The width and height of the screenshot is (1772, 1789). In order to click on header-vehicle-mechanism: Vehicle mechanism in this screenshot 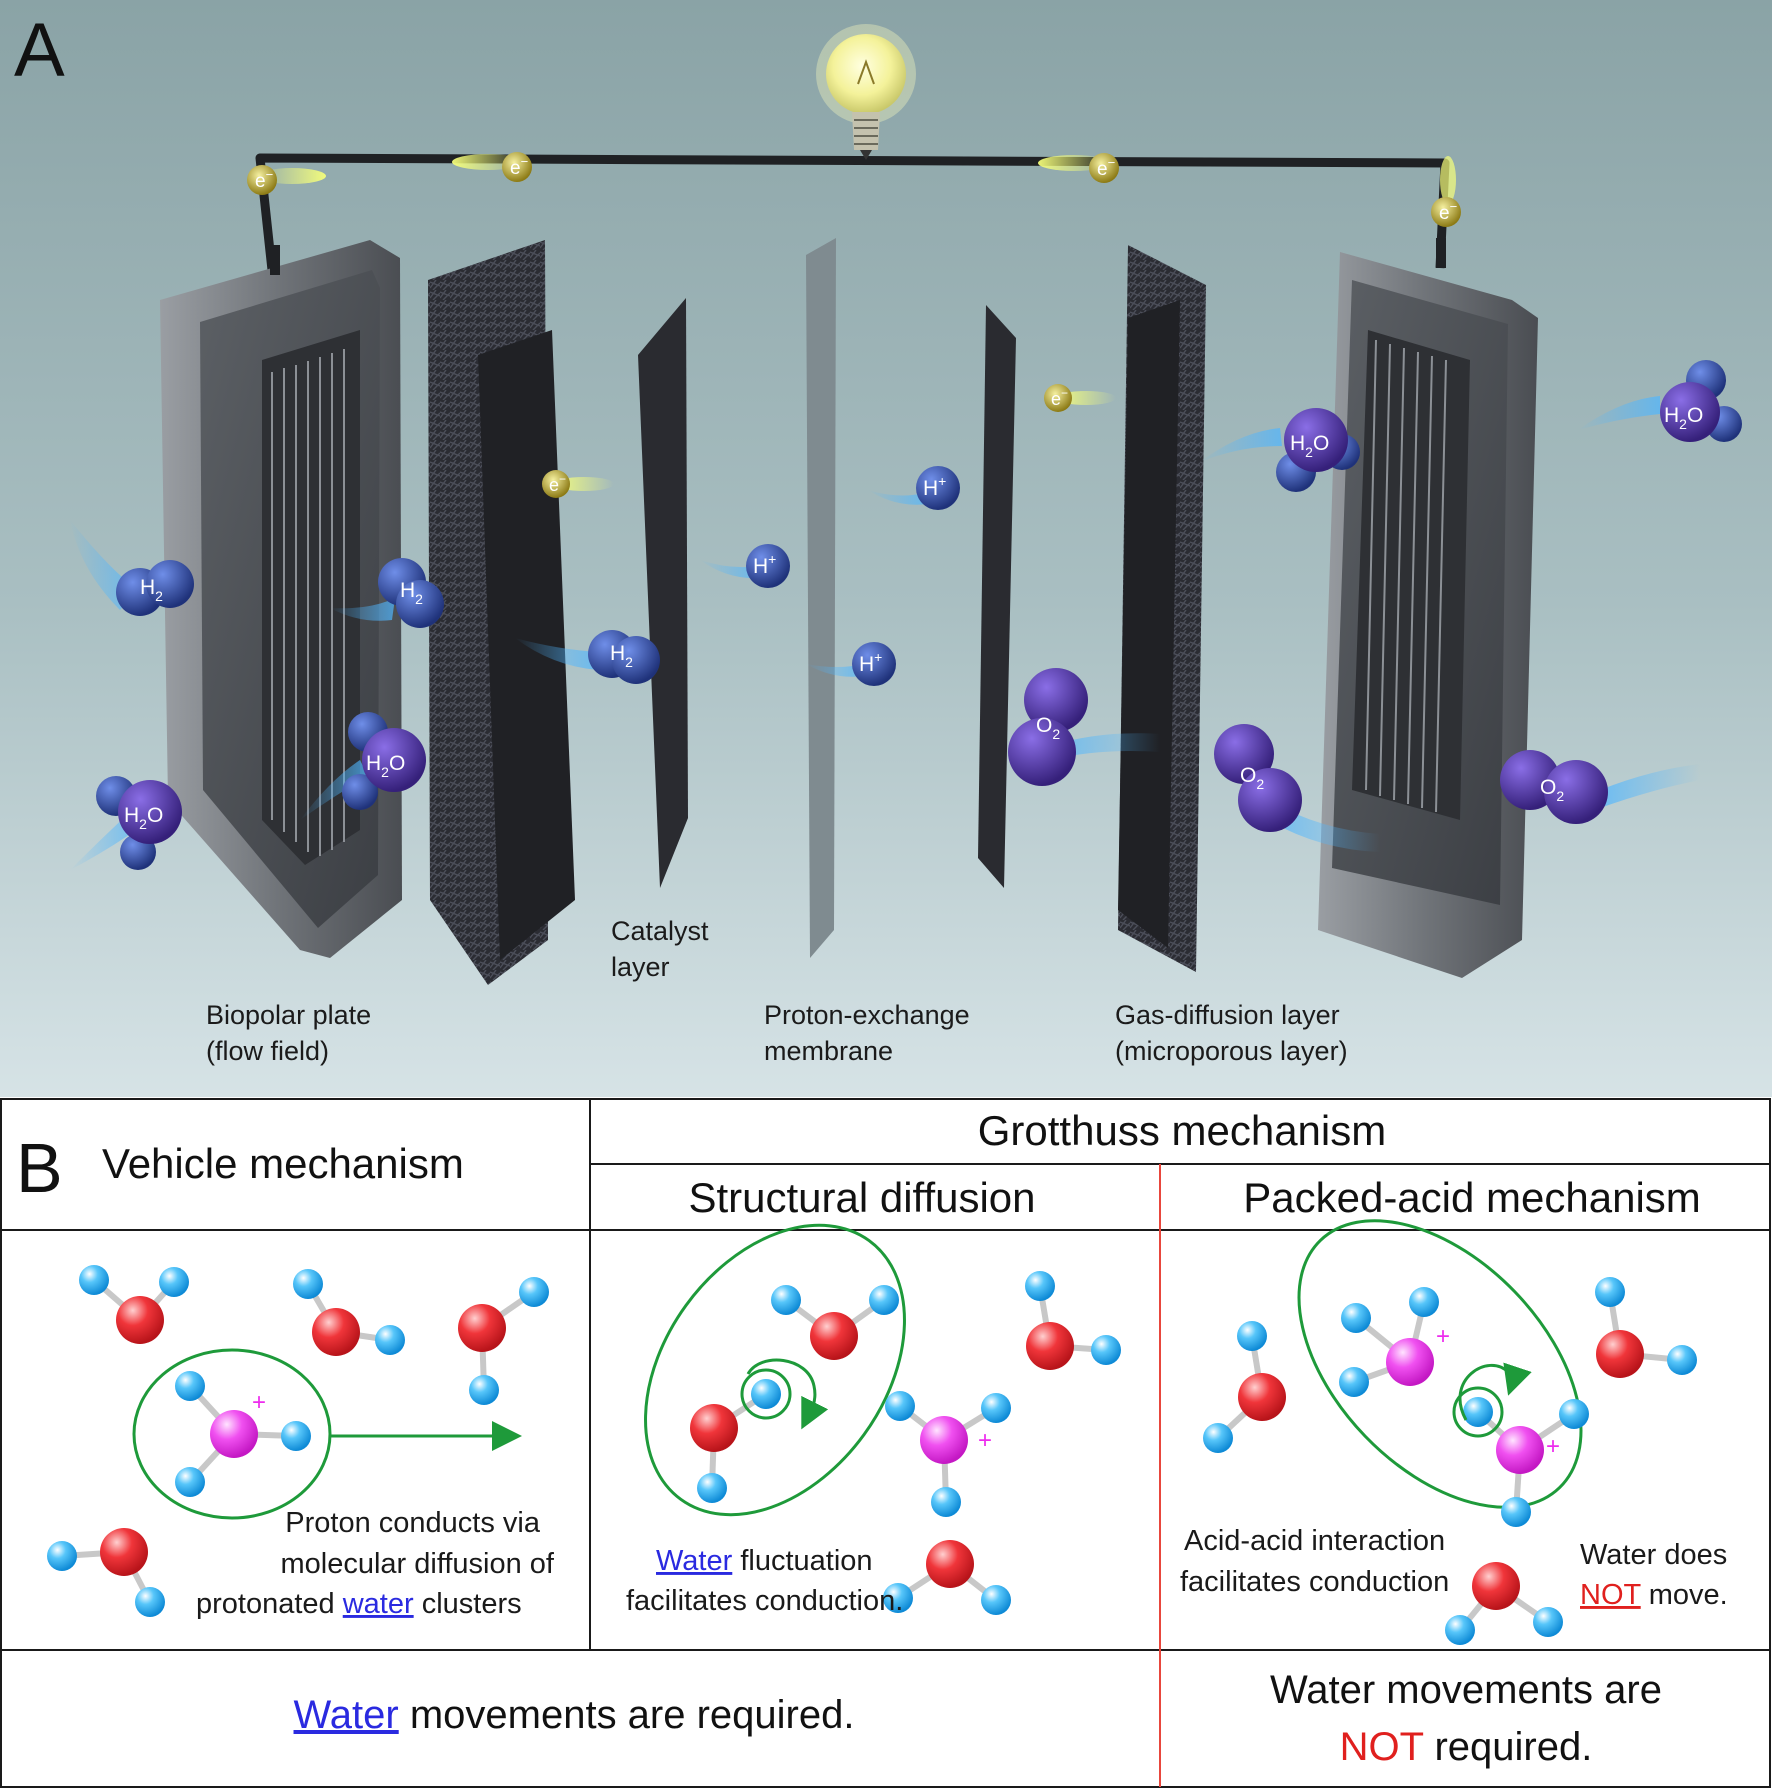, I will do `click(283, 1163)`.